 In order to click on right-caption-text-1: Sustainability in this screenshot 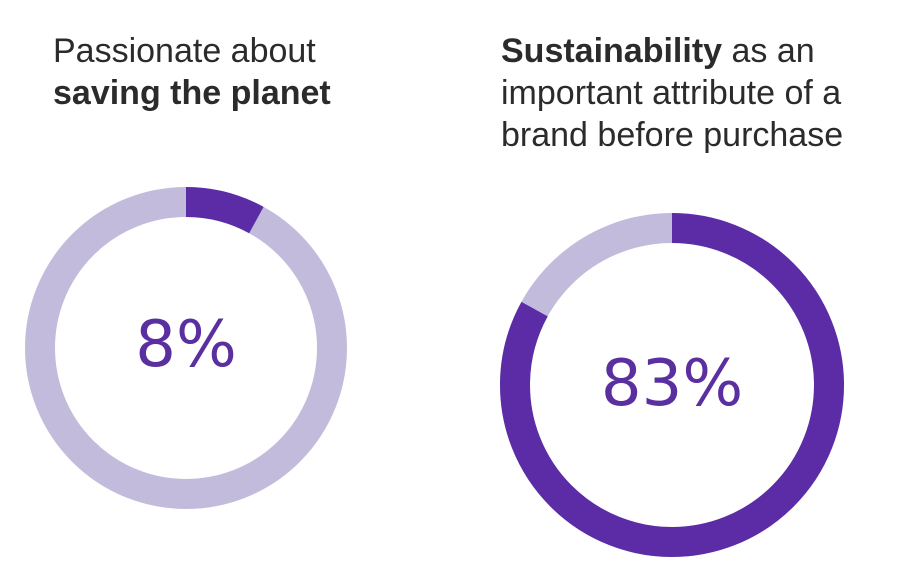, I will do `click(612, 51)`.